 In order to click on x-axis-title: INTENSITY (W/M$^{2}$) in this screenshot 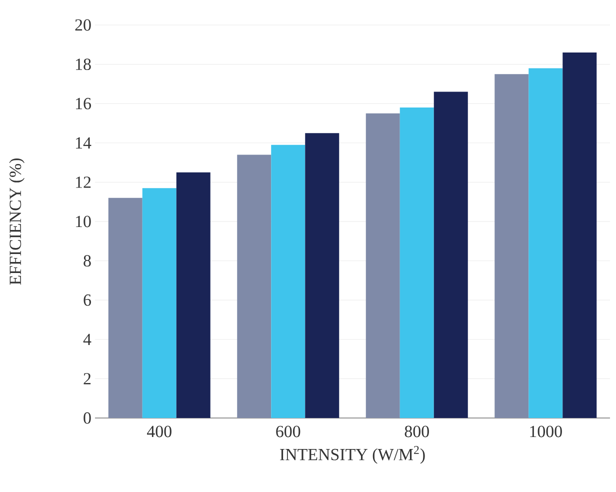, I will do `click(352, 455)`.